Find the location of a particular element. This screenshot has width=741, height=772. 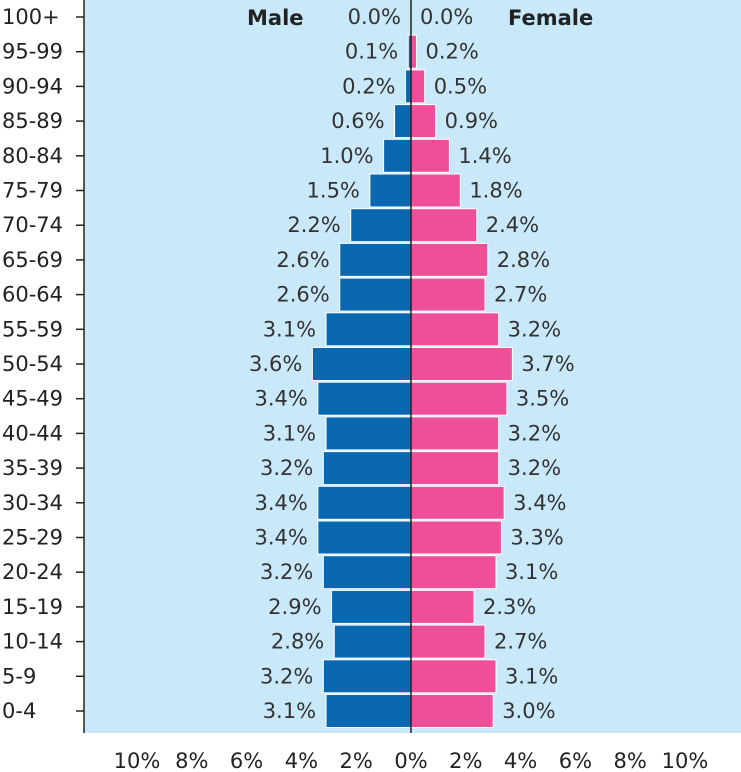

label-male-40-44: 3.1% is located at coordinates (289, 433).